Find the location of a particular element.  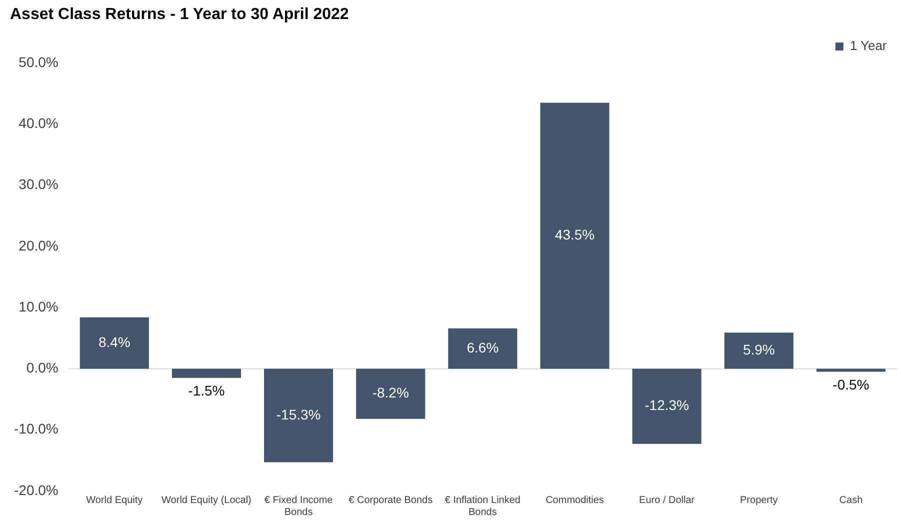

data-label: 5.9% is located at coordinates (758, 350).